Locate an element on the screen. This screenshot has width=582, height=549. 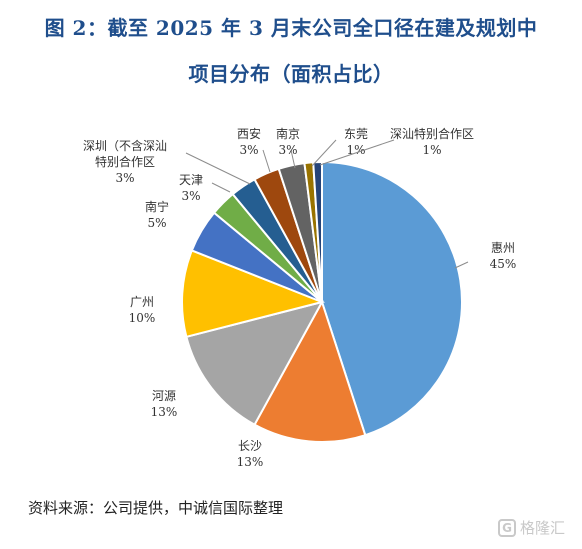
slice-label-7: 西安 3% is located at coordinates (249, 141).